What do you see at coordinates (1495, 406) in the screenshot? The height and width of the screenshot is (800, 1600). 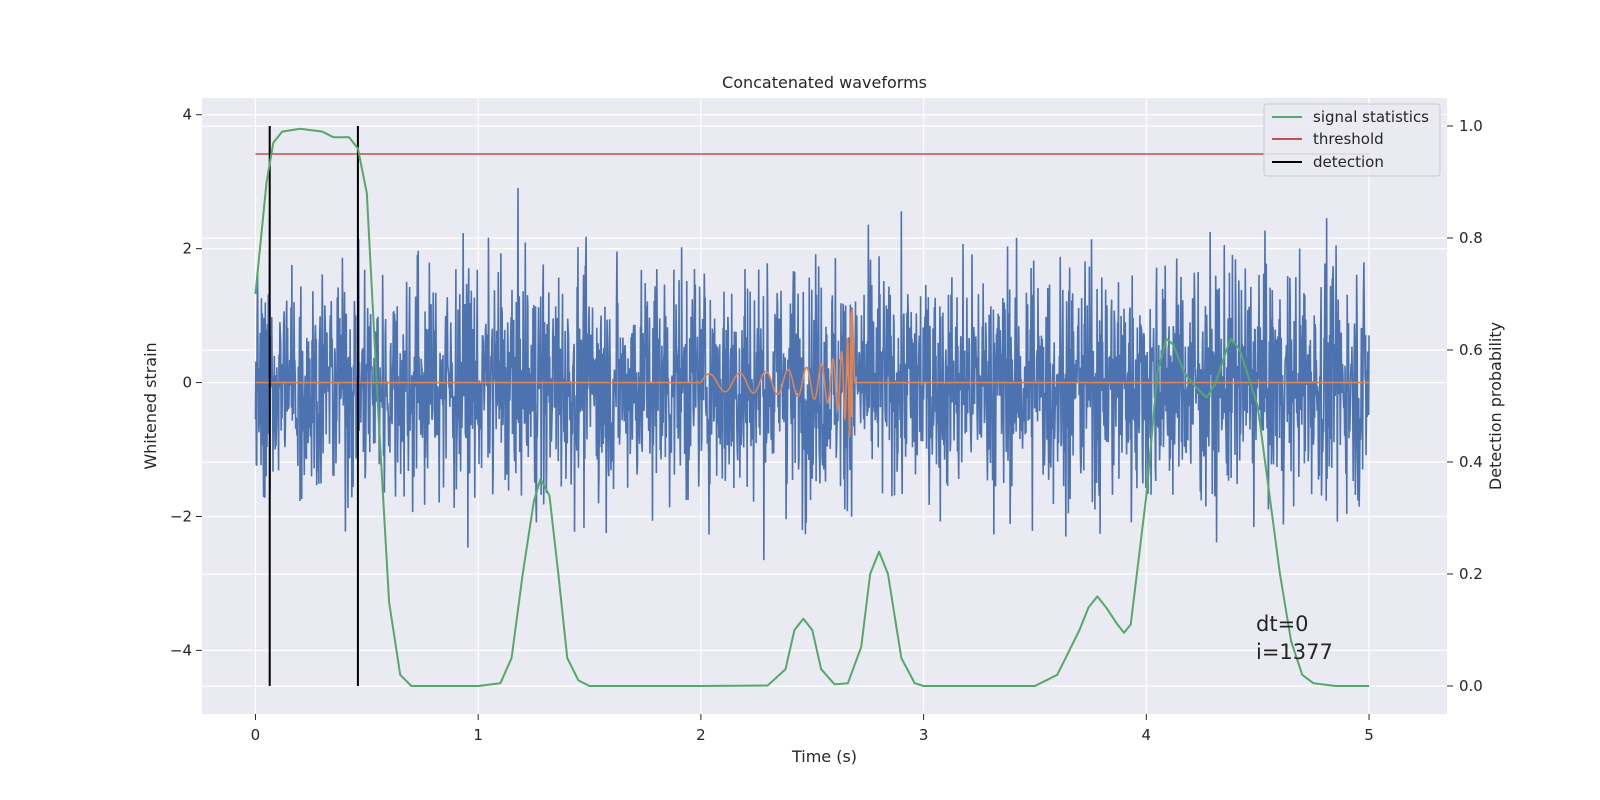 I see `y-axis-right-title: Detection probability` at bounding box center [1495, 406].